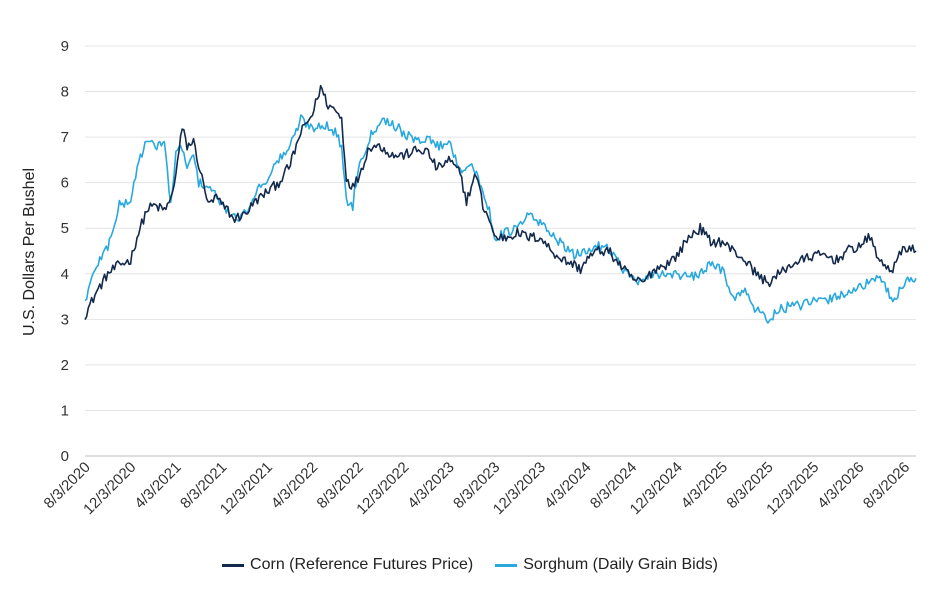 Image resolution: width=940 pixels, height=600 pixels. I want to click on legend-item-sorghum: Sorghum (Daily Grain Bids), so click(606, 565).